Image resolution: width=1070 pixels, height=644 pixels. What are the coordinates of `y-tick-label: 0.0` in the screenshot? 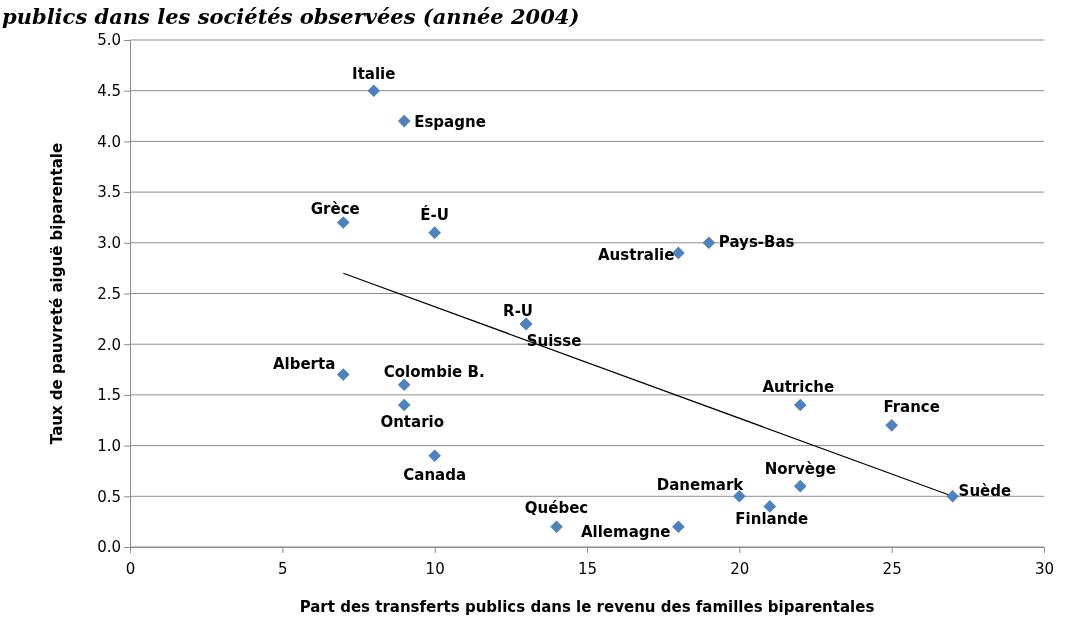 It's located at (109, 547).